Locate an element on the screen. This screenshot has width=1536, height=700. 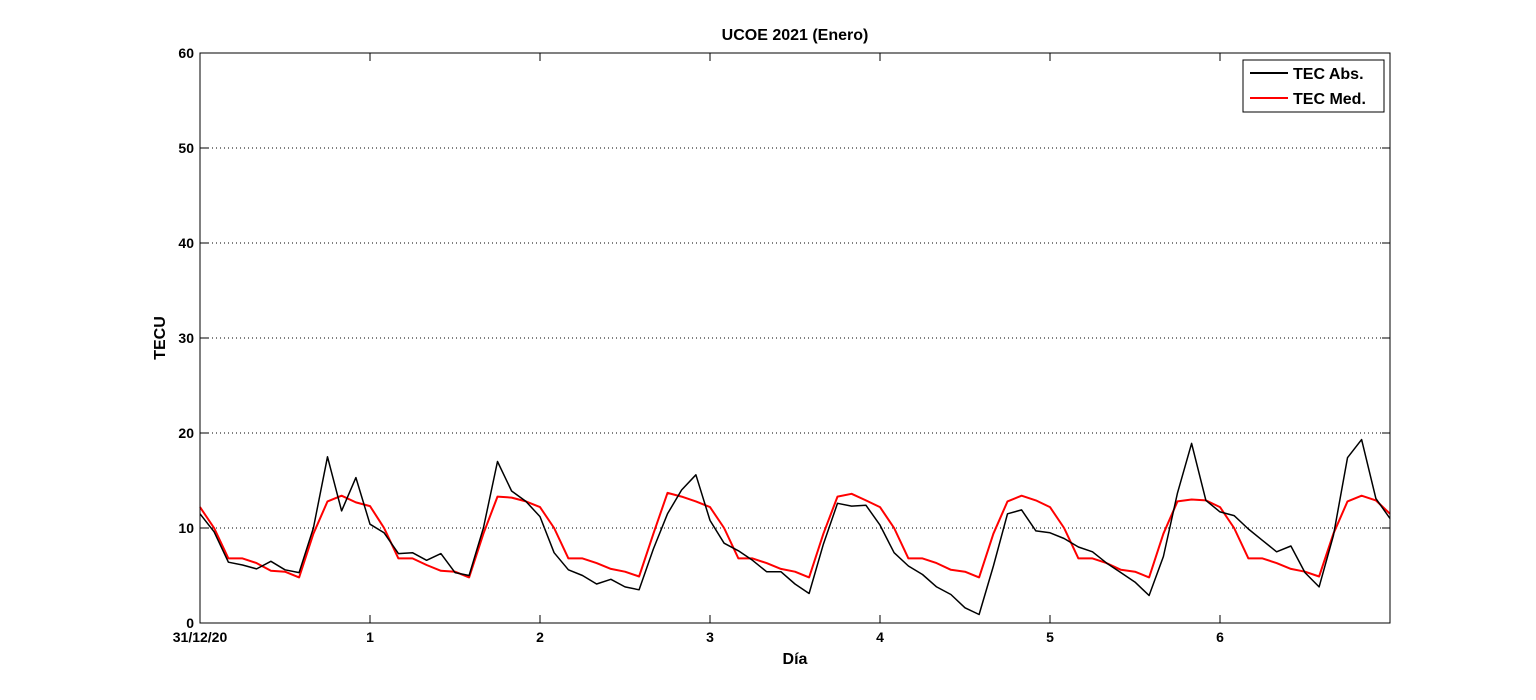
y-axis-title: TECU is located at coordinates (160, 338).